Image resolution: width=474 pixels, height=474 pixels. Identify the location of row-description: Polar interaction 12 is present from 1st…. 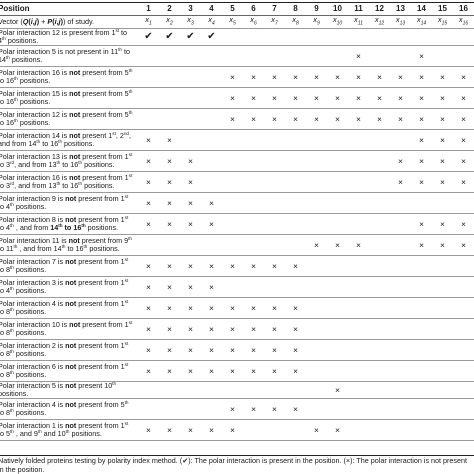
(64, 37).